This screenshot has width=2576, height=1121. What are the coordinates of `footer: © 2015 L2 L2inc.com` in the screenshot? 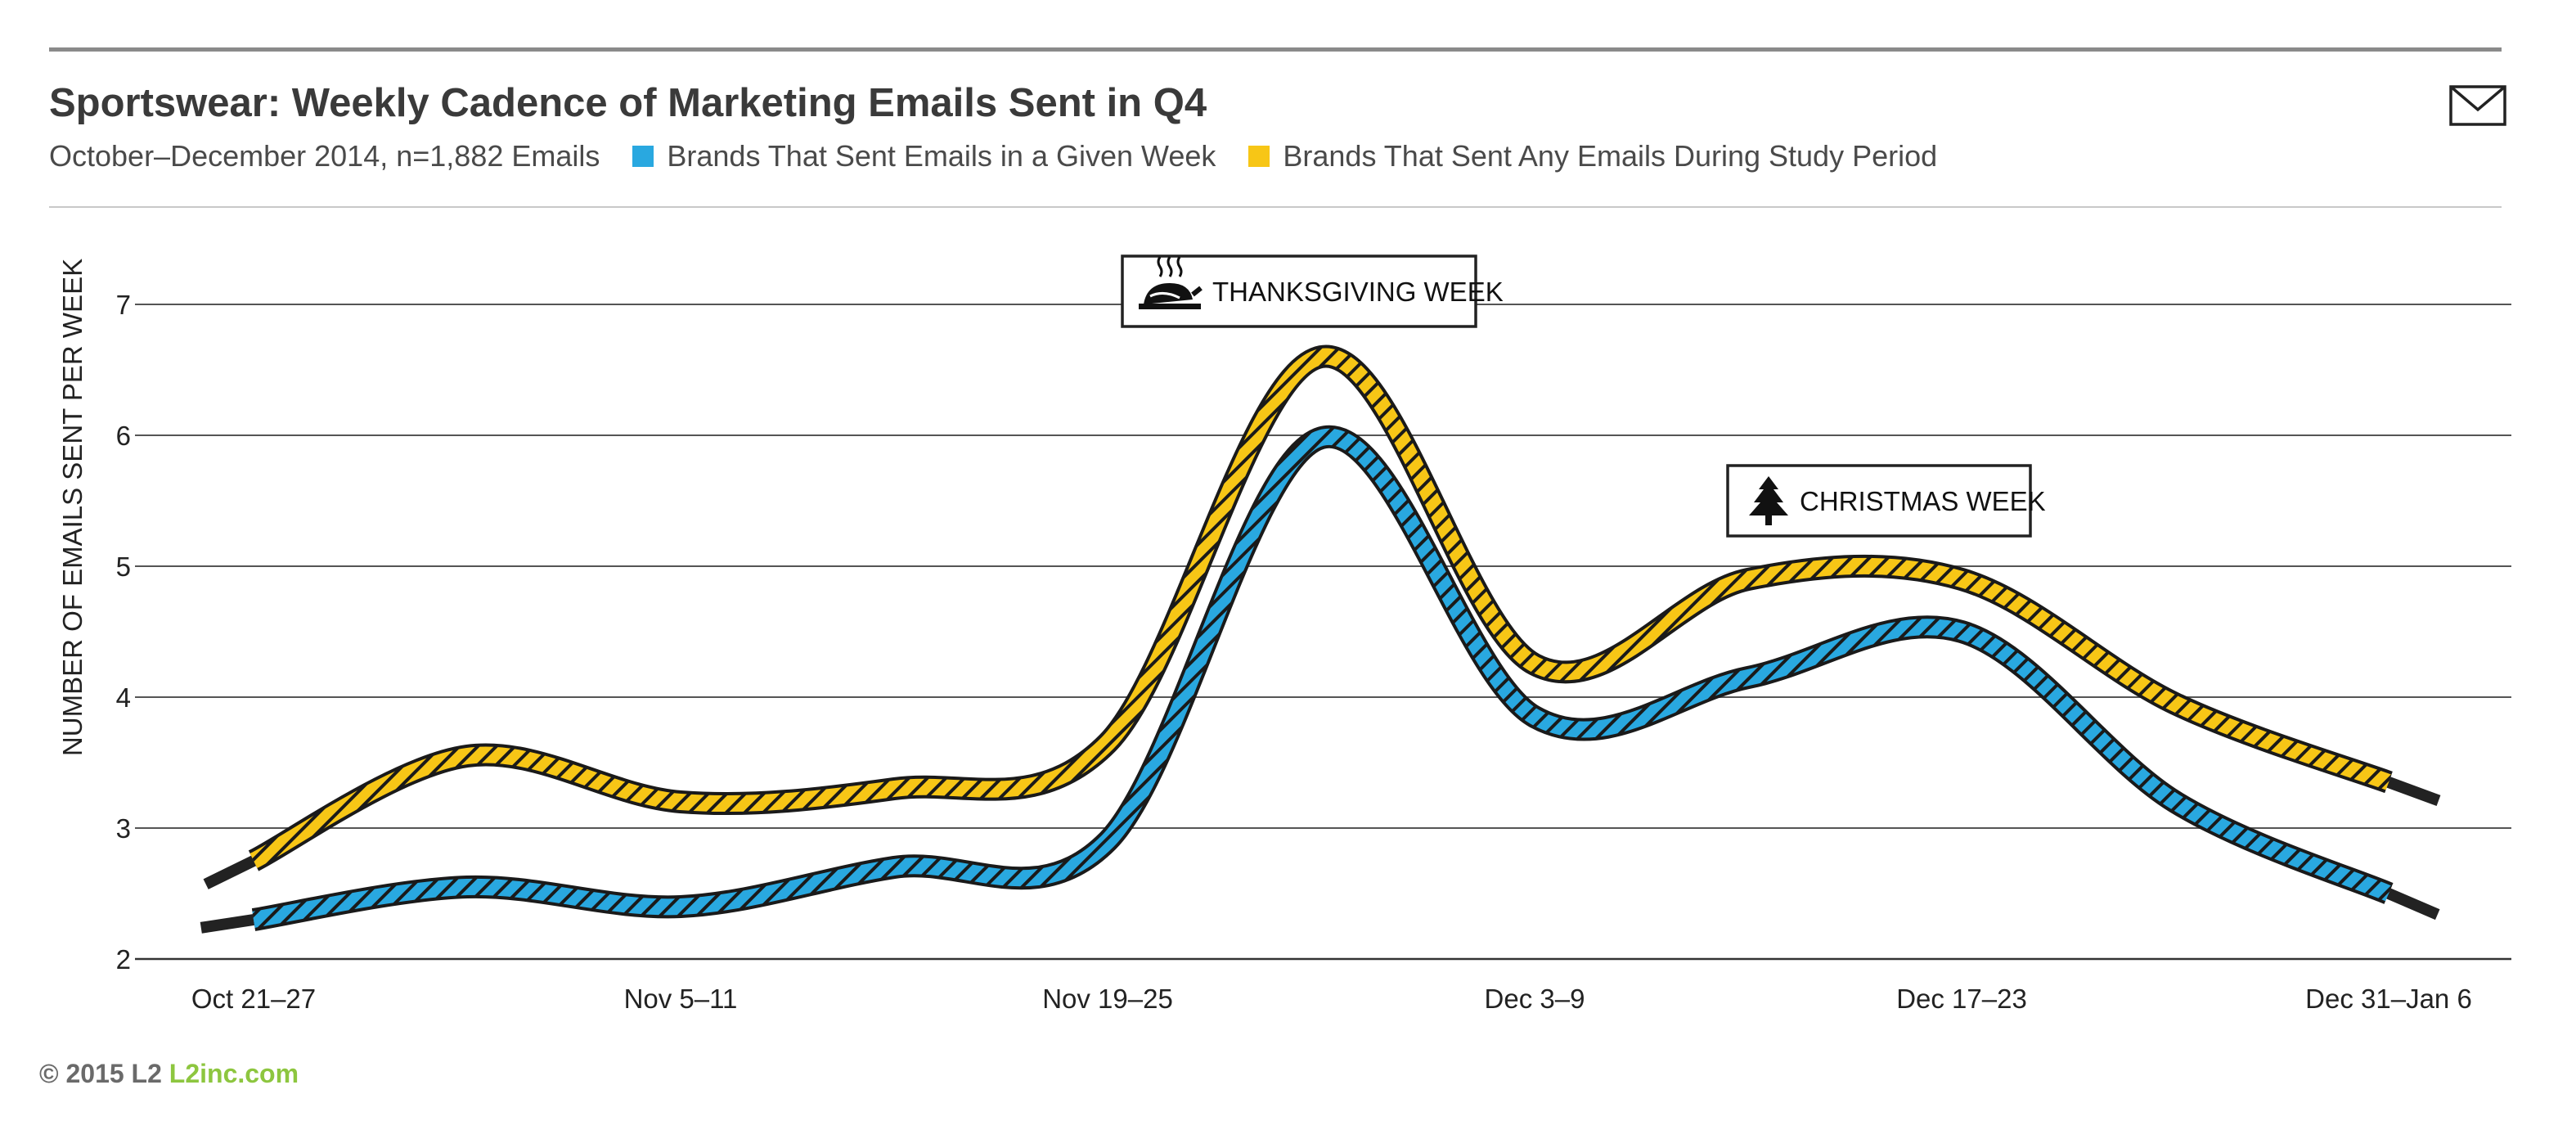 It's located at (169, 1074).